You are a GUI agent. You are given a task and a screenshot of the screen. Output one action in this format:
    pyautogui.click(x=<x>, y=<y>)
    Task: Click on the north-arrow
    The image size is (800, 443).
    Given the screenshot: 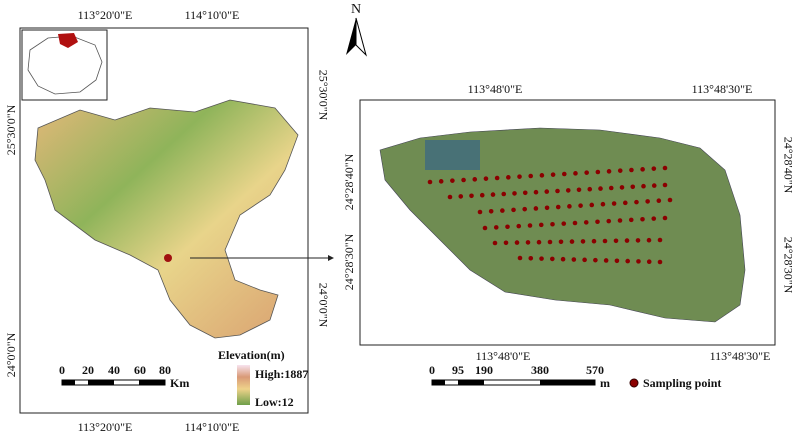 What is the action you would take?
    pyautogui.click(x=361, y=37)
    